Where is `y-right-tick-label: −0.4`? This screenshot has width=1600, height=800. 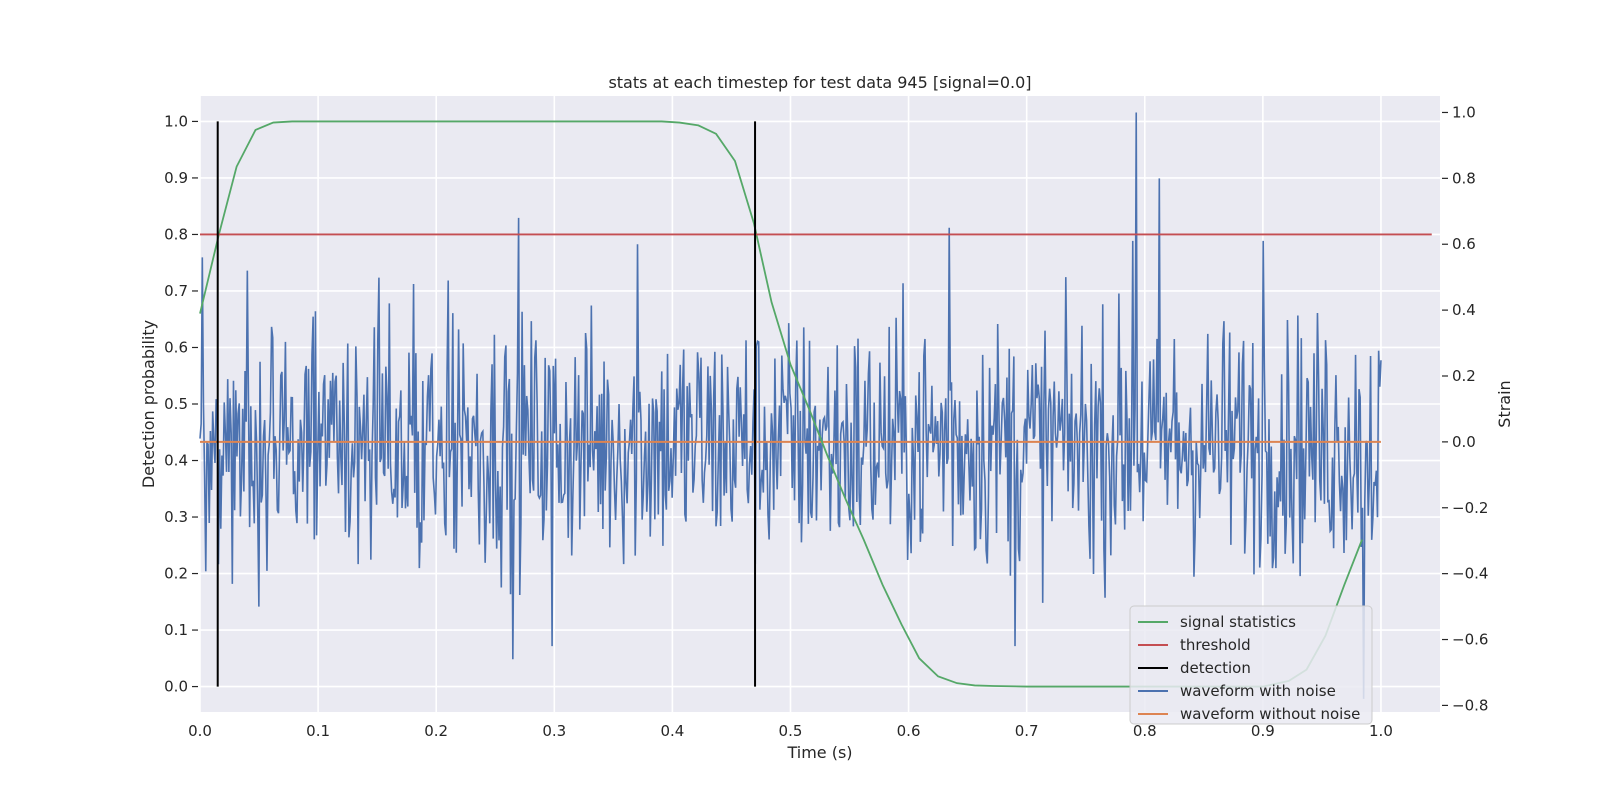 y-right-tick-label: −0.4 is located at coordinates (1470, 574).